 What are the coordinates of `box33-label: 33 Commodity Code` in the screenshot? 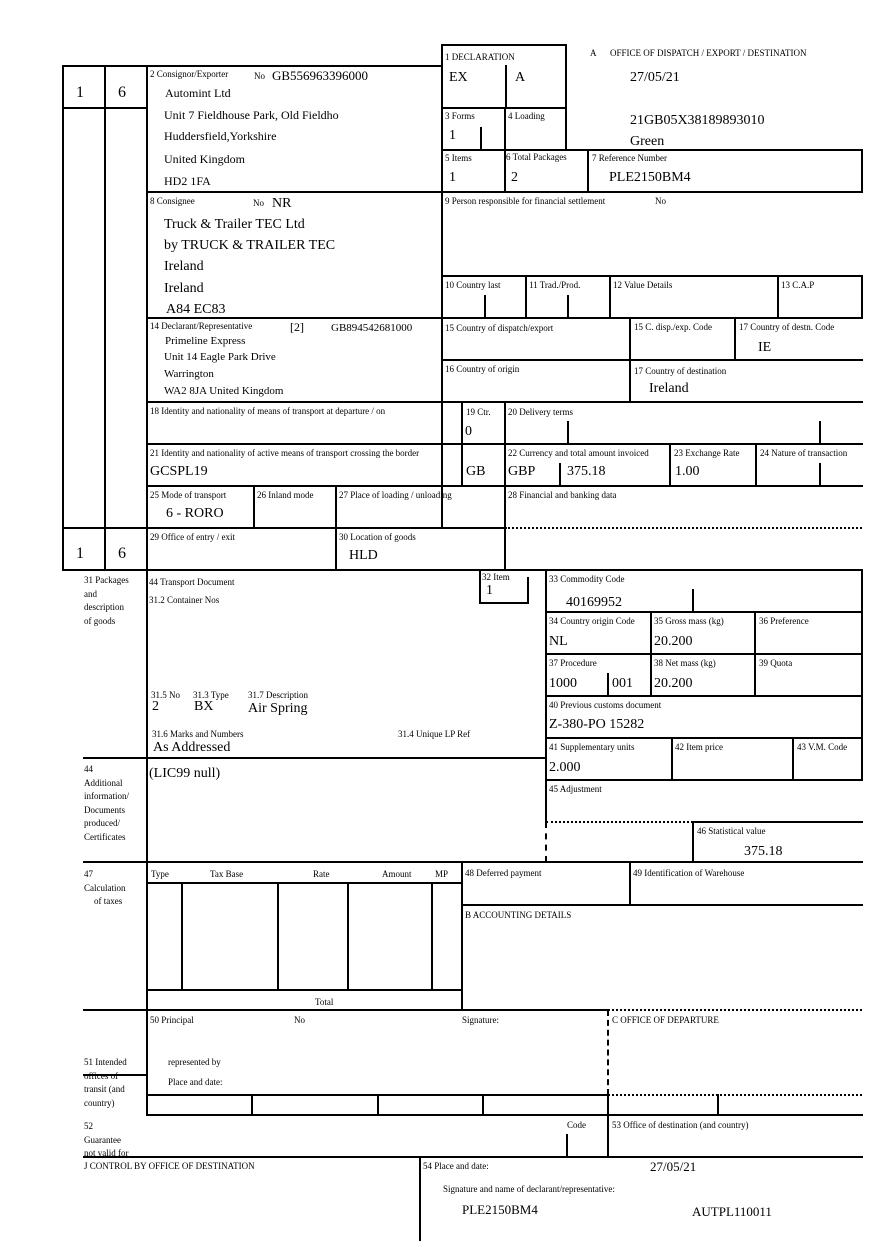 It's located at (587, 579).